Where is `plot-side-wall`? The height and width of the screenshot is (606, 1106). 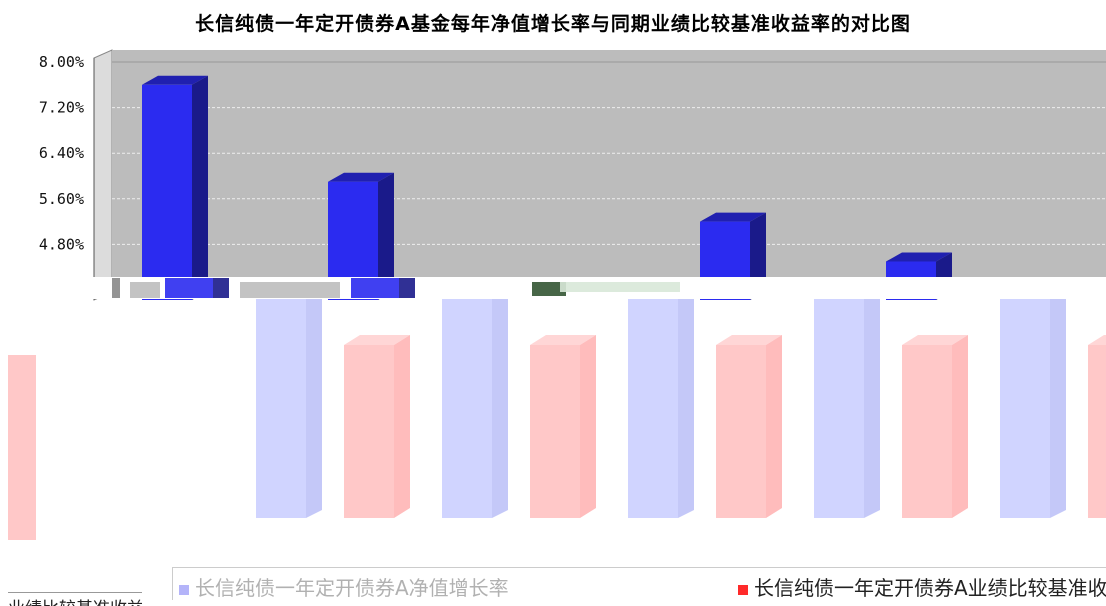 plot-side-wall is located at coordinates (103, 175).